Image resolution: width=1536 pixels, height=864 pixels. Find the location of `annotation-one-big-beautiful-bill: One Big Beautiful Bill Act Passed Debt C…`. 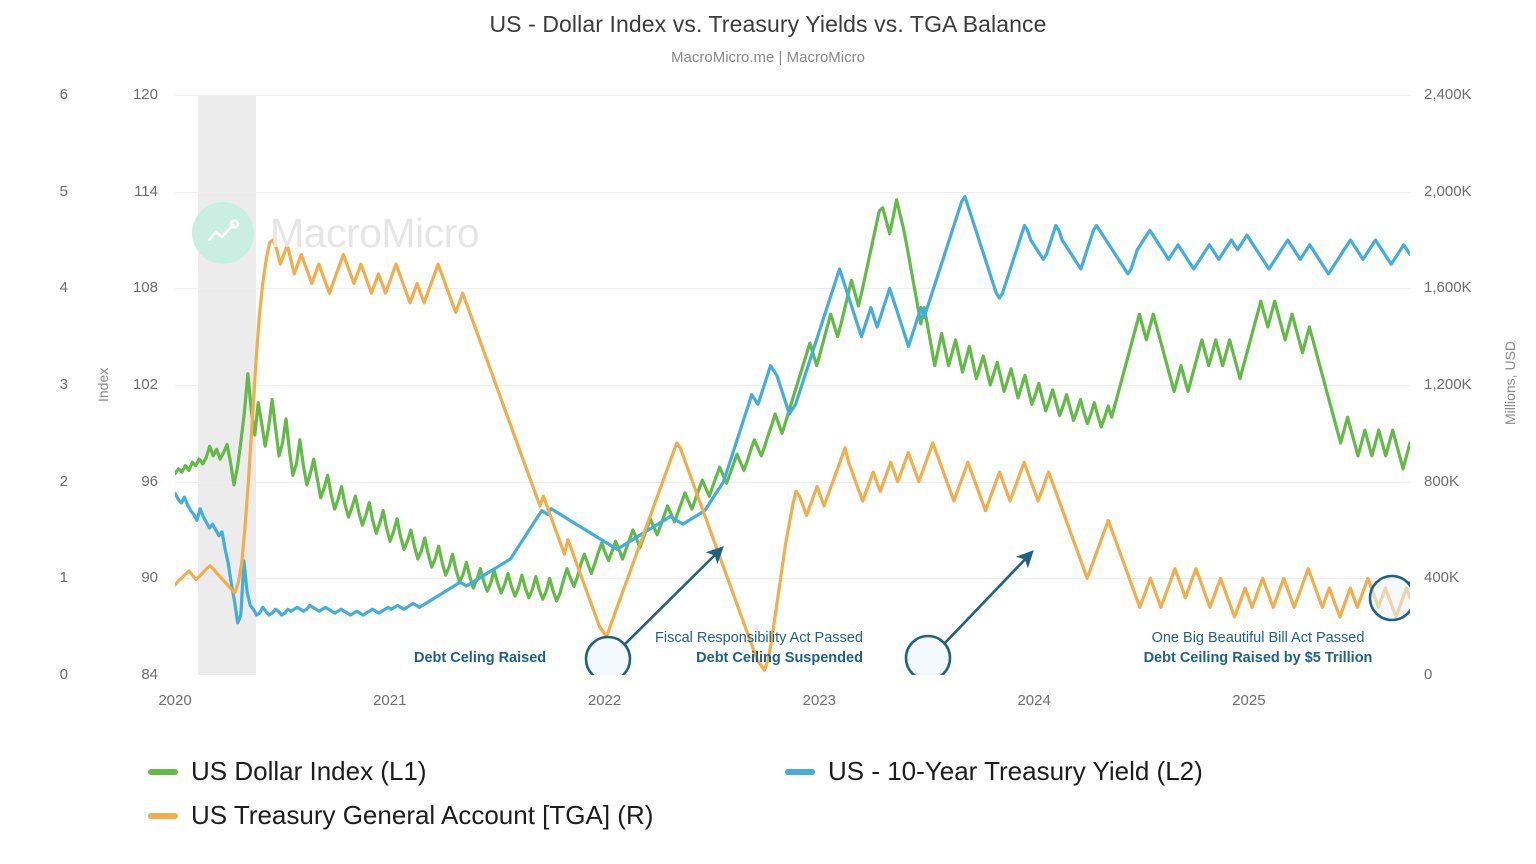

annotation-one-big-beautiful-bill: One Big Beautiful Bill Act Passed Debt C… is located at coordinates (1258, 648).